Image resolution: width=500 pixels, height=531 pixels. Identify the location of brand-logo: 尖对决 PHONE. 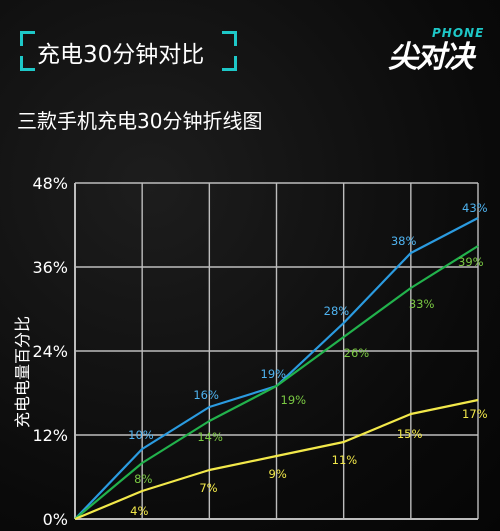
(438, 50).